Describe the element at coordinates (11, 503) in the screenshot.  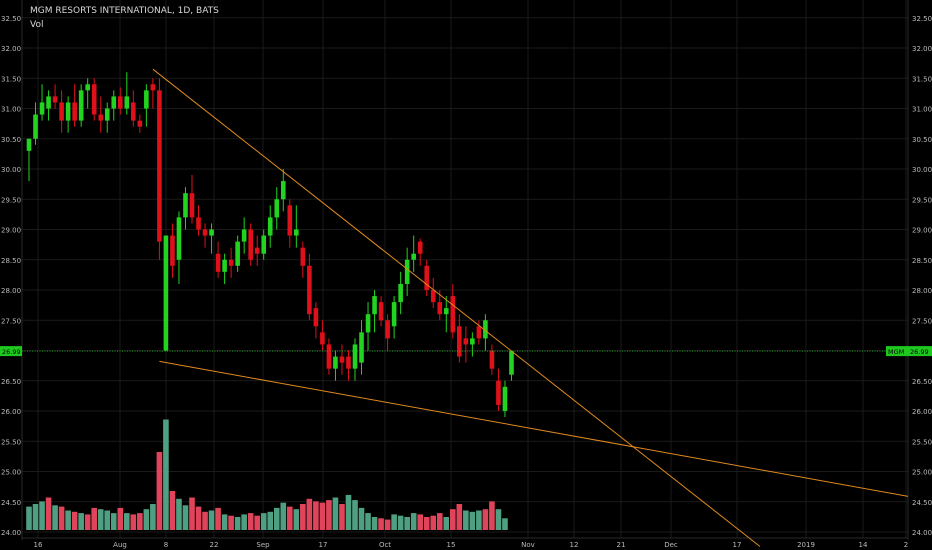
I see `y-tick-label-left: 24.50` at that location.